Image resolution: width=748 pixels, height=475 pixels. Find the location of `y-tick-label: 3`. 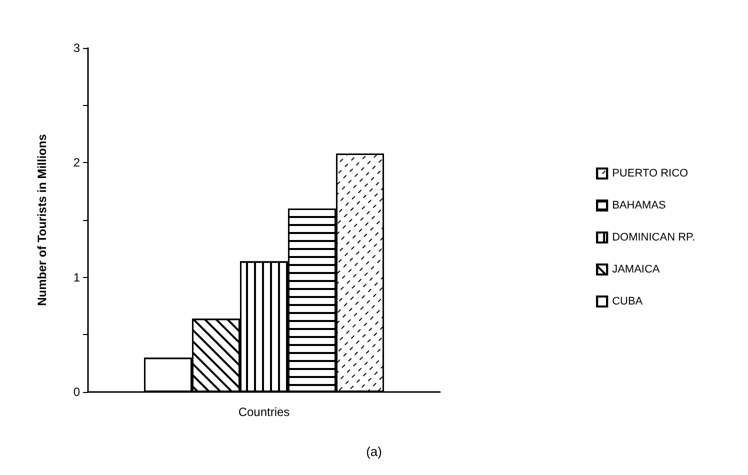

y-tick-label: 3 is located at coordinates (76, 48).